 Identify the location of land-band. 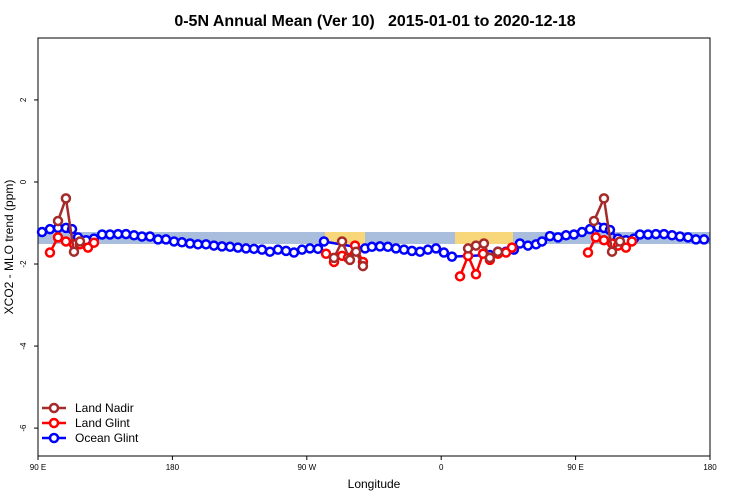
(484, 238).